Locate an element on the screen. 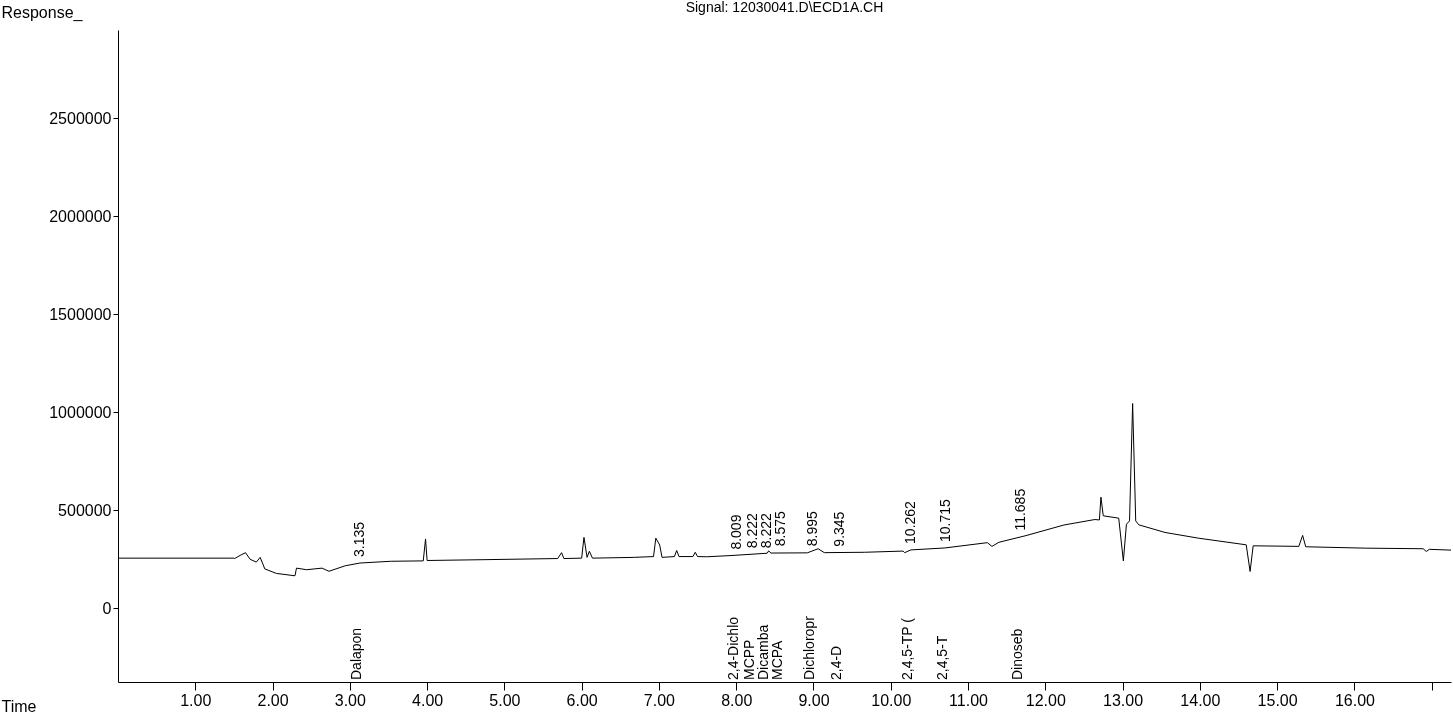 Image resolution: width=1453 pixels, height=723 pixels. annotation: 2,4-Dichlo is located at coordinates (732, 648).